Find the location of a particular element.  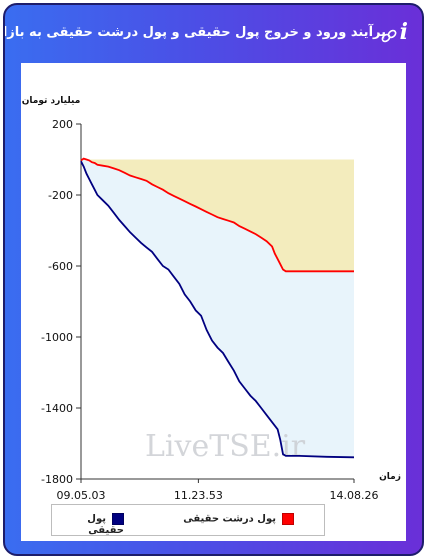

legend-label-big-real: پول درشت حقیقی is located at coordinates (229, 519).